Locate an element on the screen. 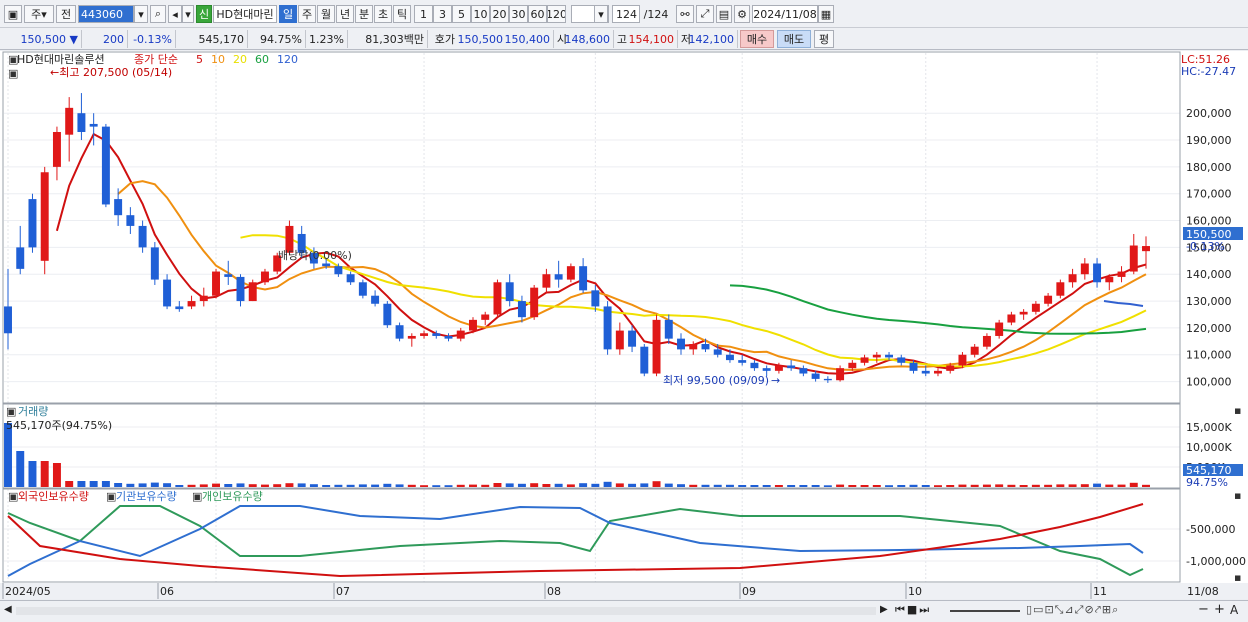 This screenshot has height=622, width=1248. settings-icon: ⚙ is located at coordinates (742, 14).